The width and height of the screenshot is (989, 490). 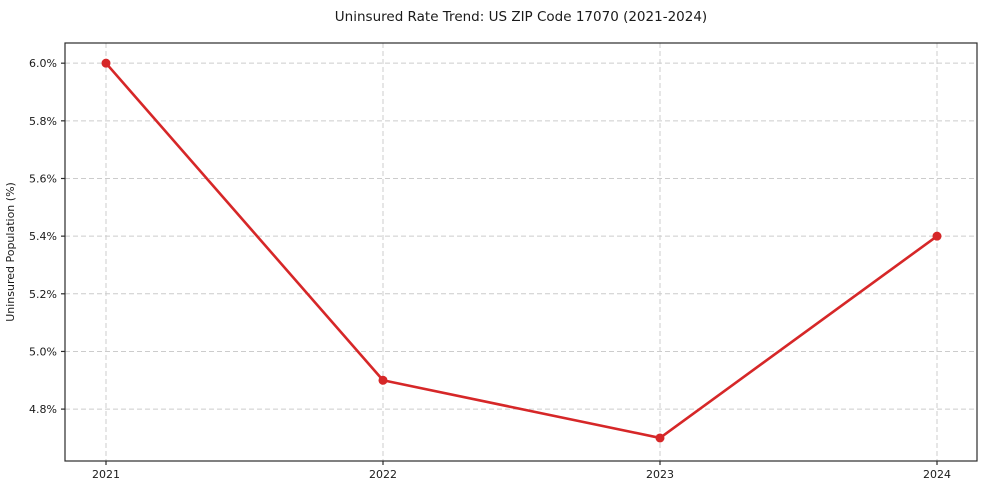 What do you see at coordinates (43, 236) in the screenshot?
I see `y-tick-label: 5.4%` at bounding box center [43, 236].